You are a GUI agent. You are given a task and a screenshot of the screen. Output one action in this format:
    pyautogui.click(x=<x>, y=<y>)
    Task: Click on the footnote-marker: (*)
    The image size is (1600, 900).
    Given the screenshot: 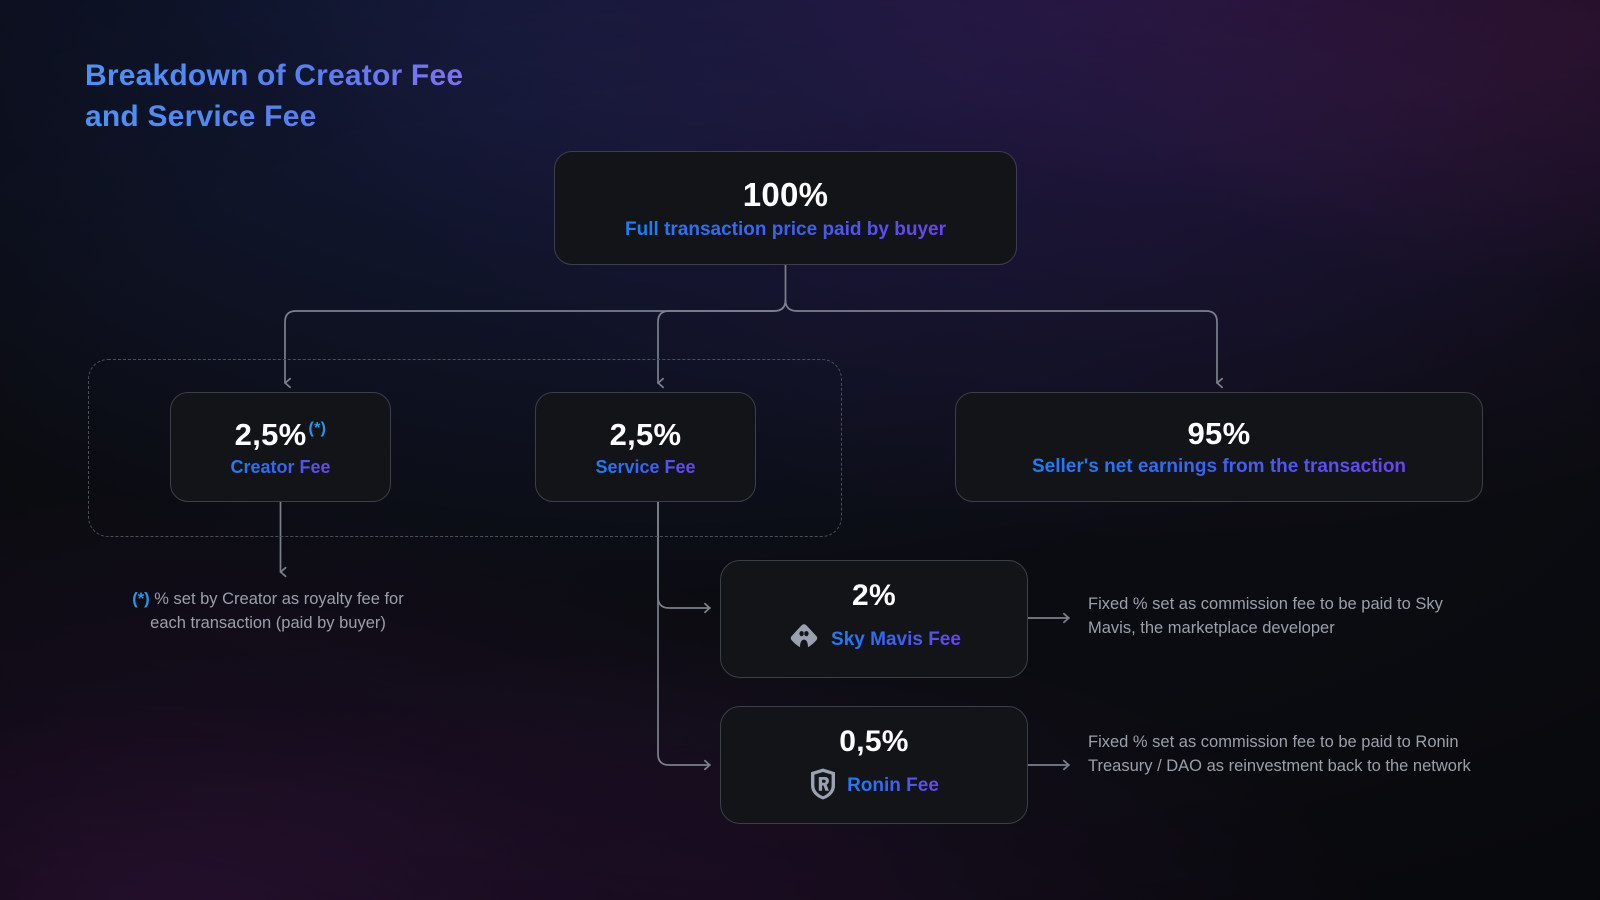 What is the action you would take?
    pyautogui.click(x=141, y=599)
    